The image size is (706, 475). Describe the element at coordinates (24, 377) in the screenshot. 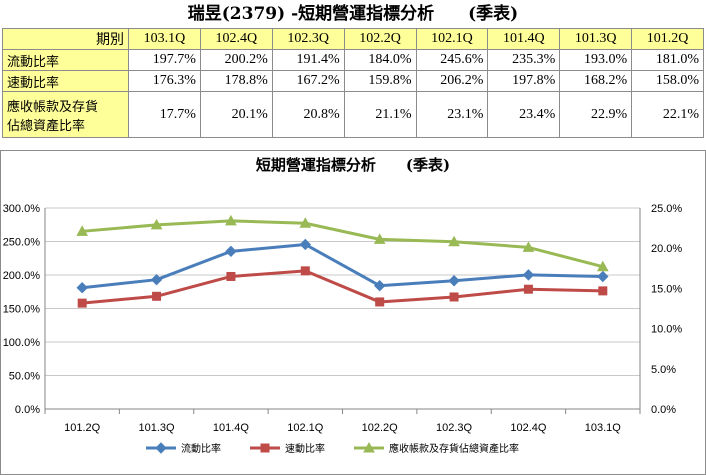

I see `y-left-tick-label: 50.0%` at that location.